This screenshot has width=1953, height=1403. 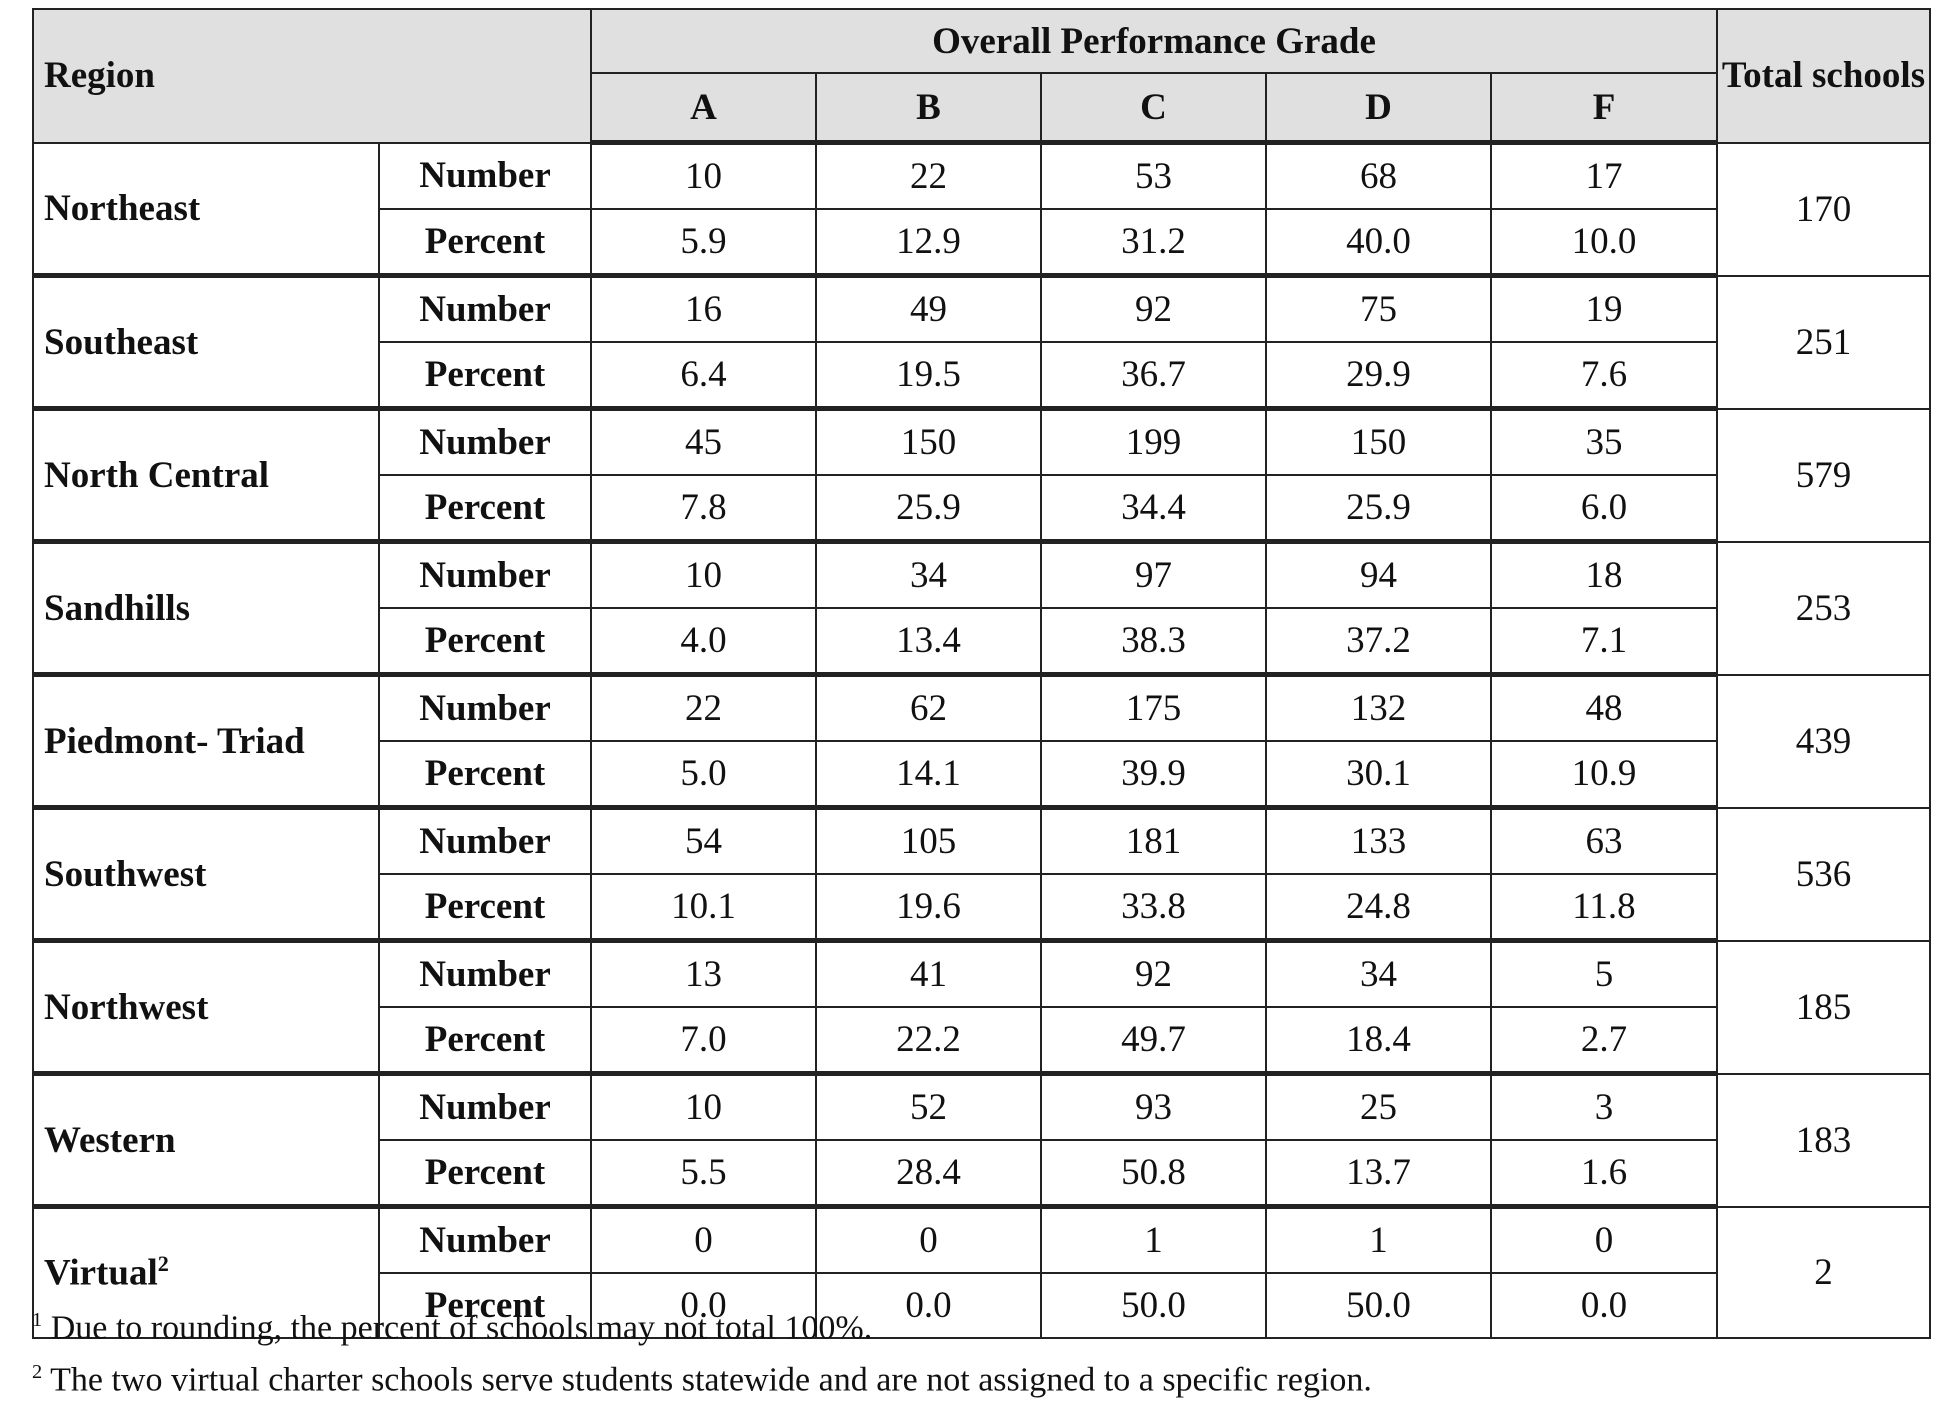 I want to click on grade-header: C, so click(x=1153, y=108).